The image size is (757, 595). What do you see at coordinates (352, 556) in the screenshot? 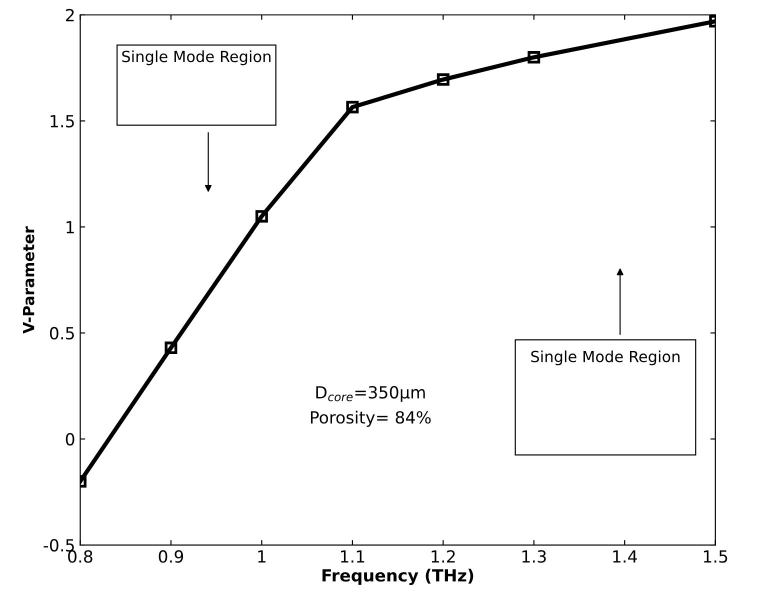
I see `x-tick-label: 1.1` at bounding box center [352, 556].